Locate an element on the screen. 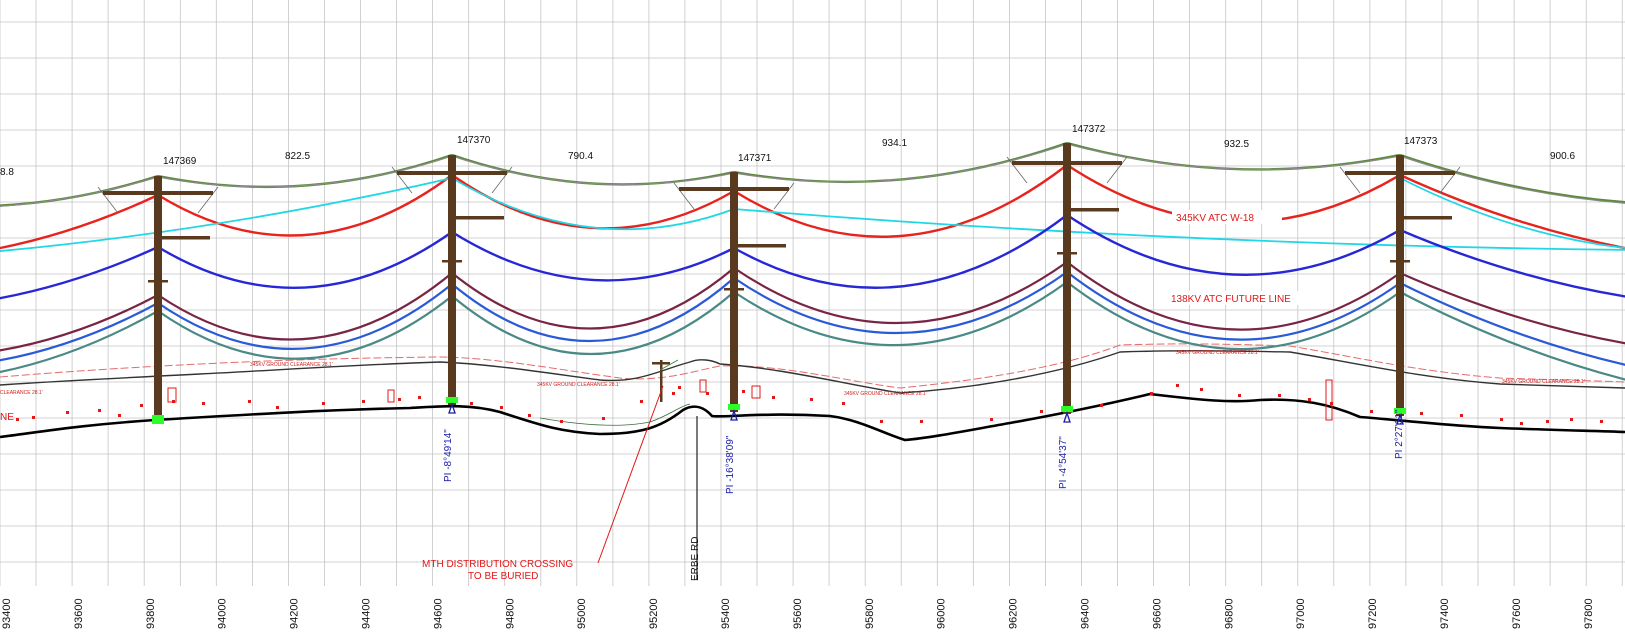  station-tick-label: 96600 is located at coordinates (1157, 613).